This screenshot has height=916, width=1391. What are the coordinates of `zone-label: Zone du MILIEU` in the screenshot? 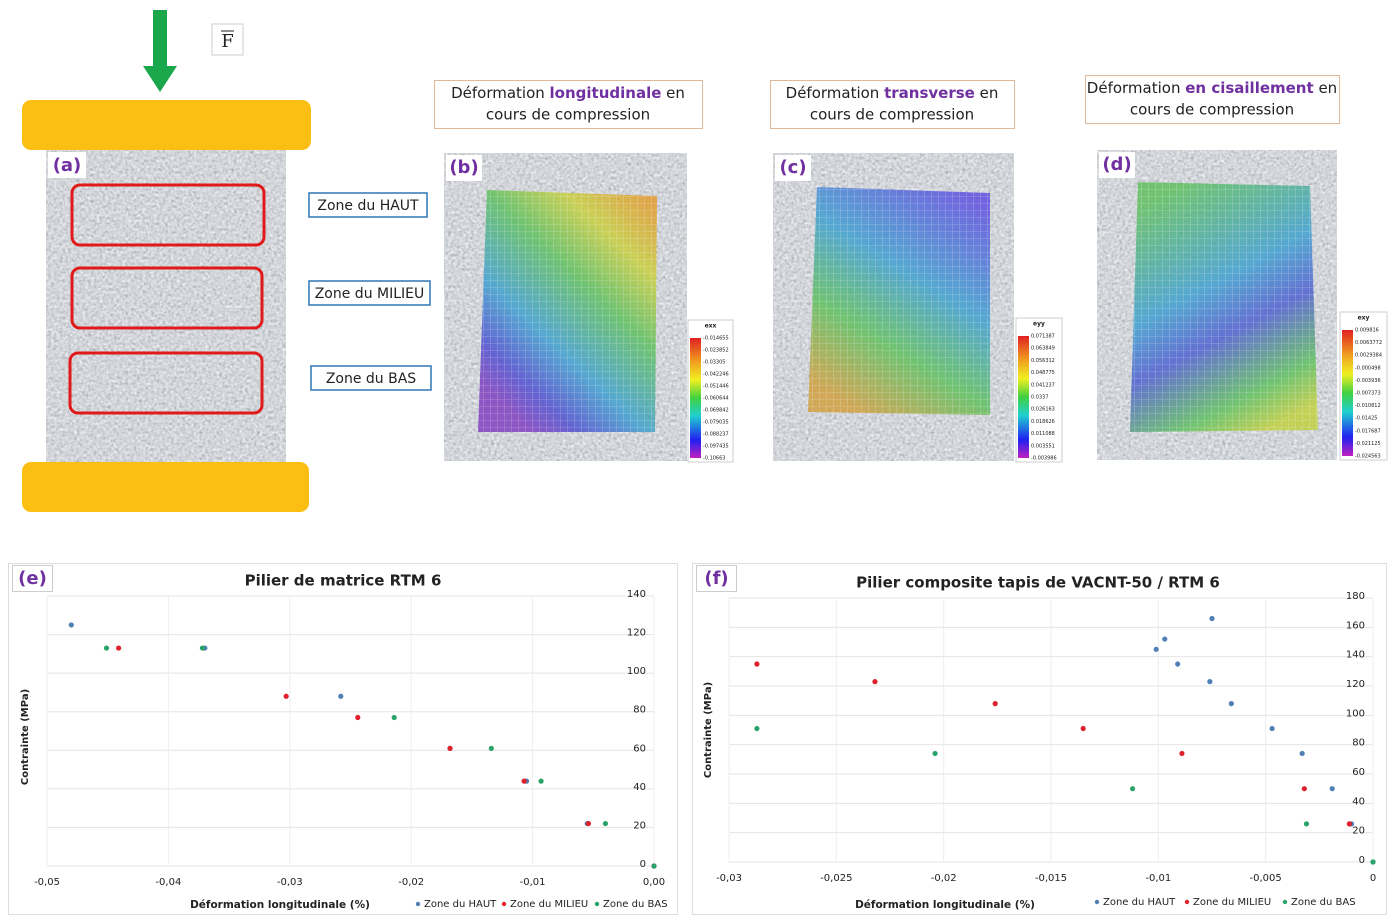 It's located at (370, 294).